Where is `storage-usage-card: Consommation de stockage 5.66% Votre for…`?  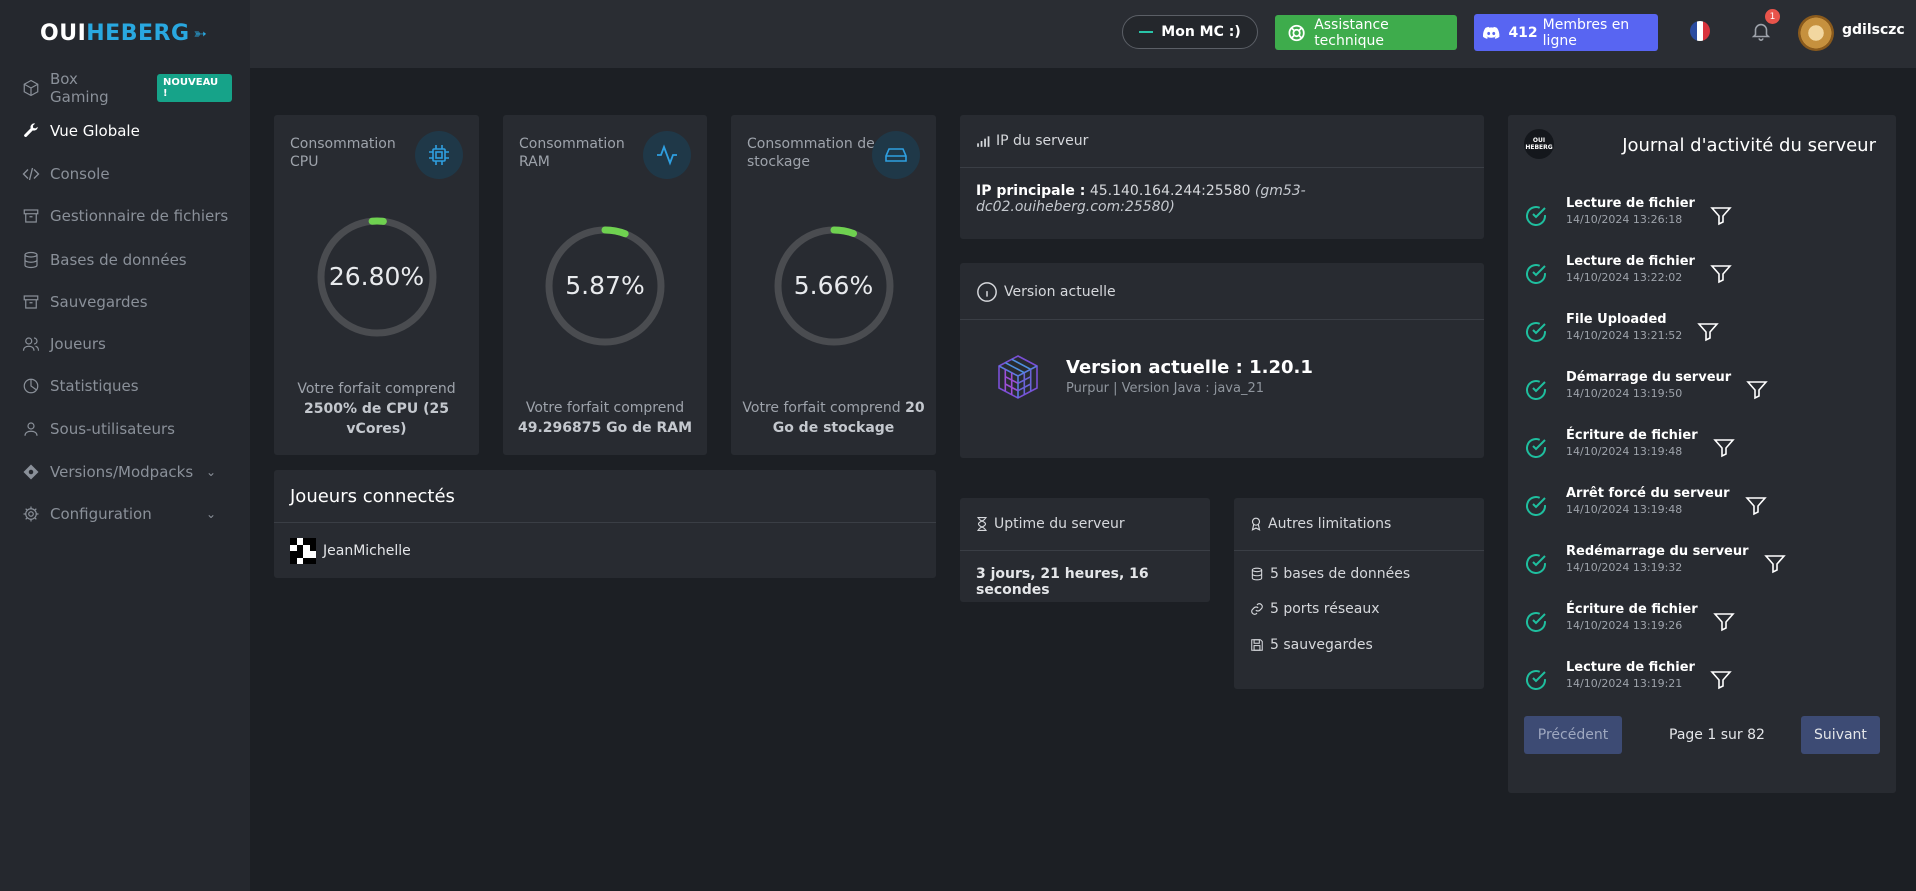 storage-usage-card: Consommation de stockage 5.66% Votre for… is located at coordinates (833, 285).